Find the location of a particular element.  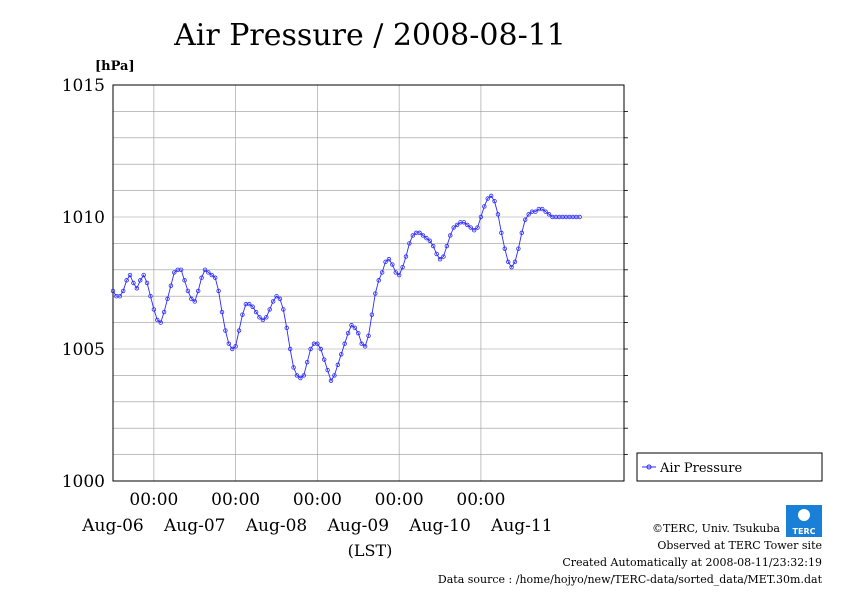

x-tick-label-day: Aug-11 is located at coordinates (521, 526).